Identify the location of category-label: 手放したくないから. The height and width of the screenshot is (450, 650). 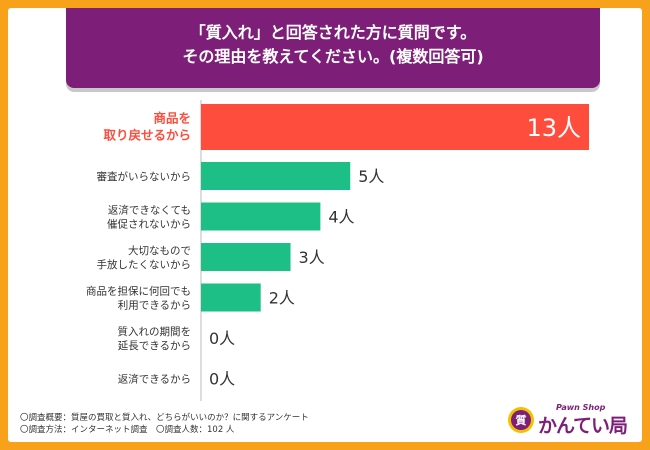
(144, 264).